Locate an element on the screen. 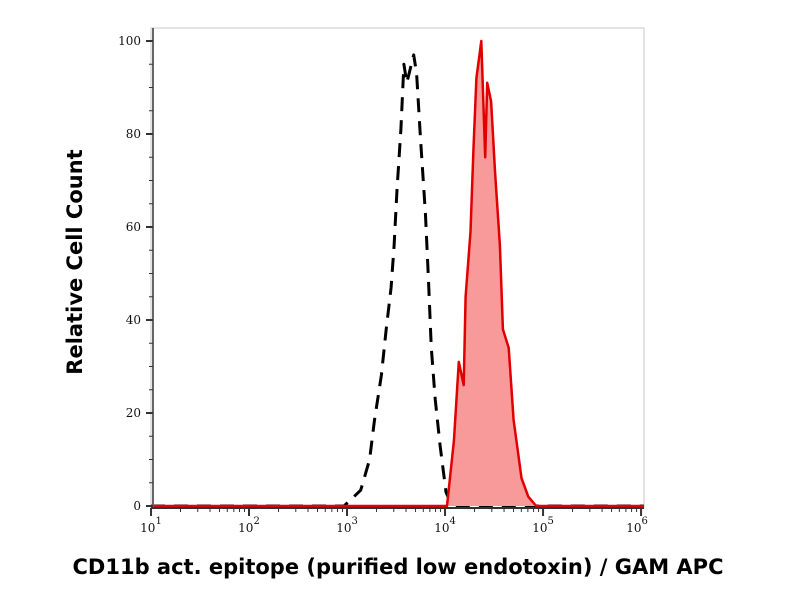 The width and height of the screenshot is (800, 600). x-tick-exponent: 1 is located at coordinates (158, 521).